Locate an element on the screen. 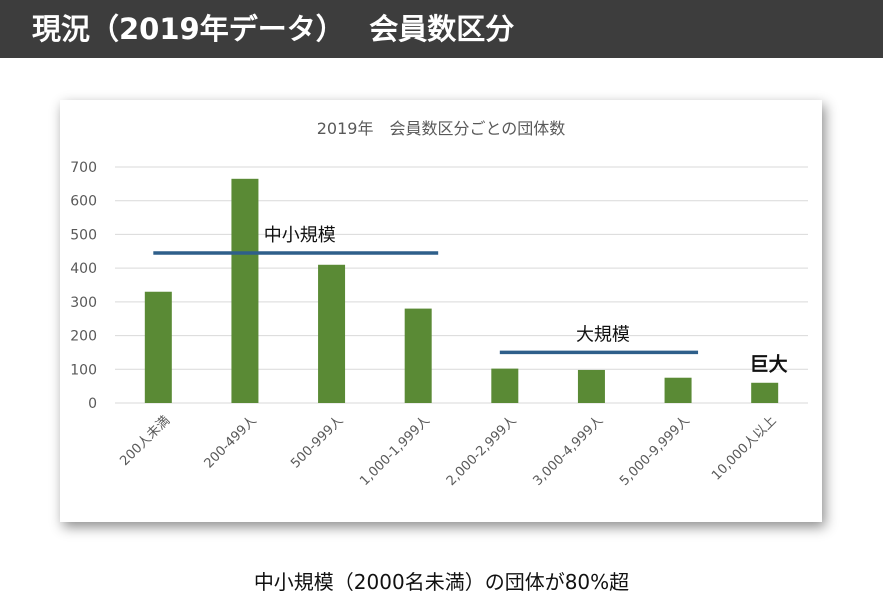 The image size is (883, 600). y-tick-label: 500 is located at coordinates (83, 235).